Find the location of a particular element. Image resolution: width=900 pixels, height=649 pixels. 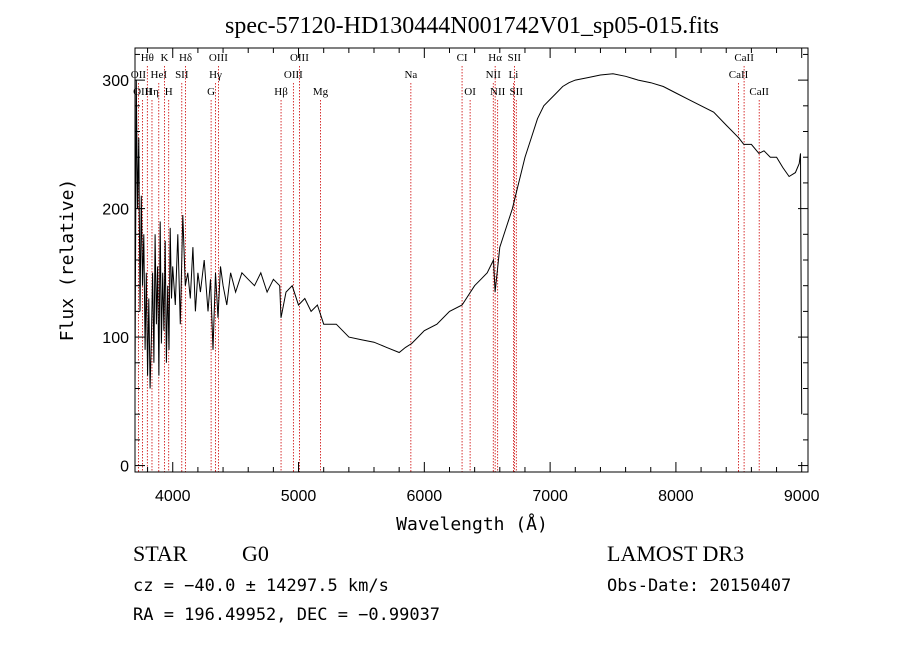

line-label: OII is located at coordinates (139, 75).